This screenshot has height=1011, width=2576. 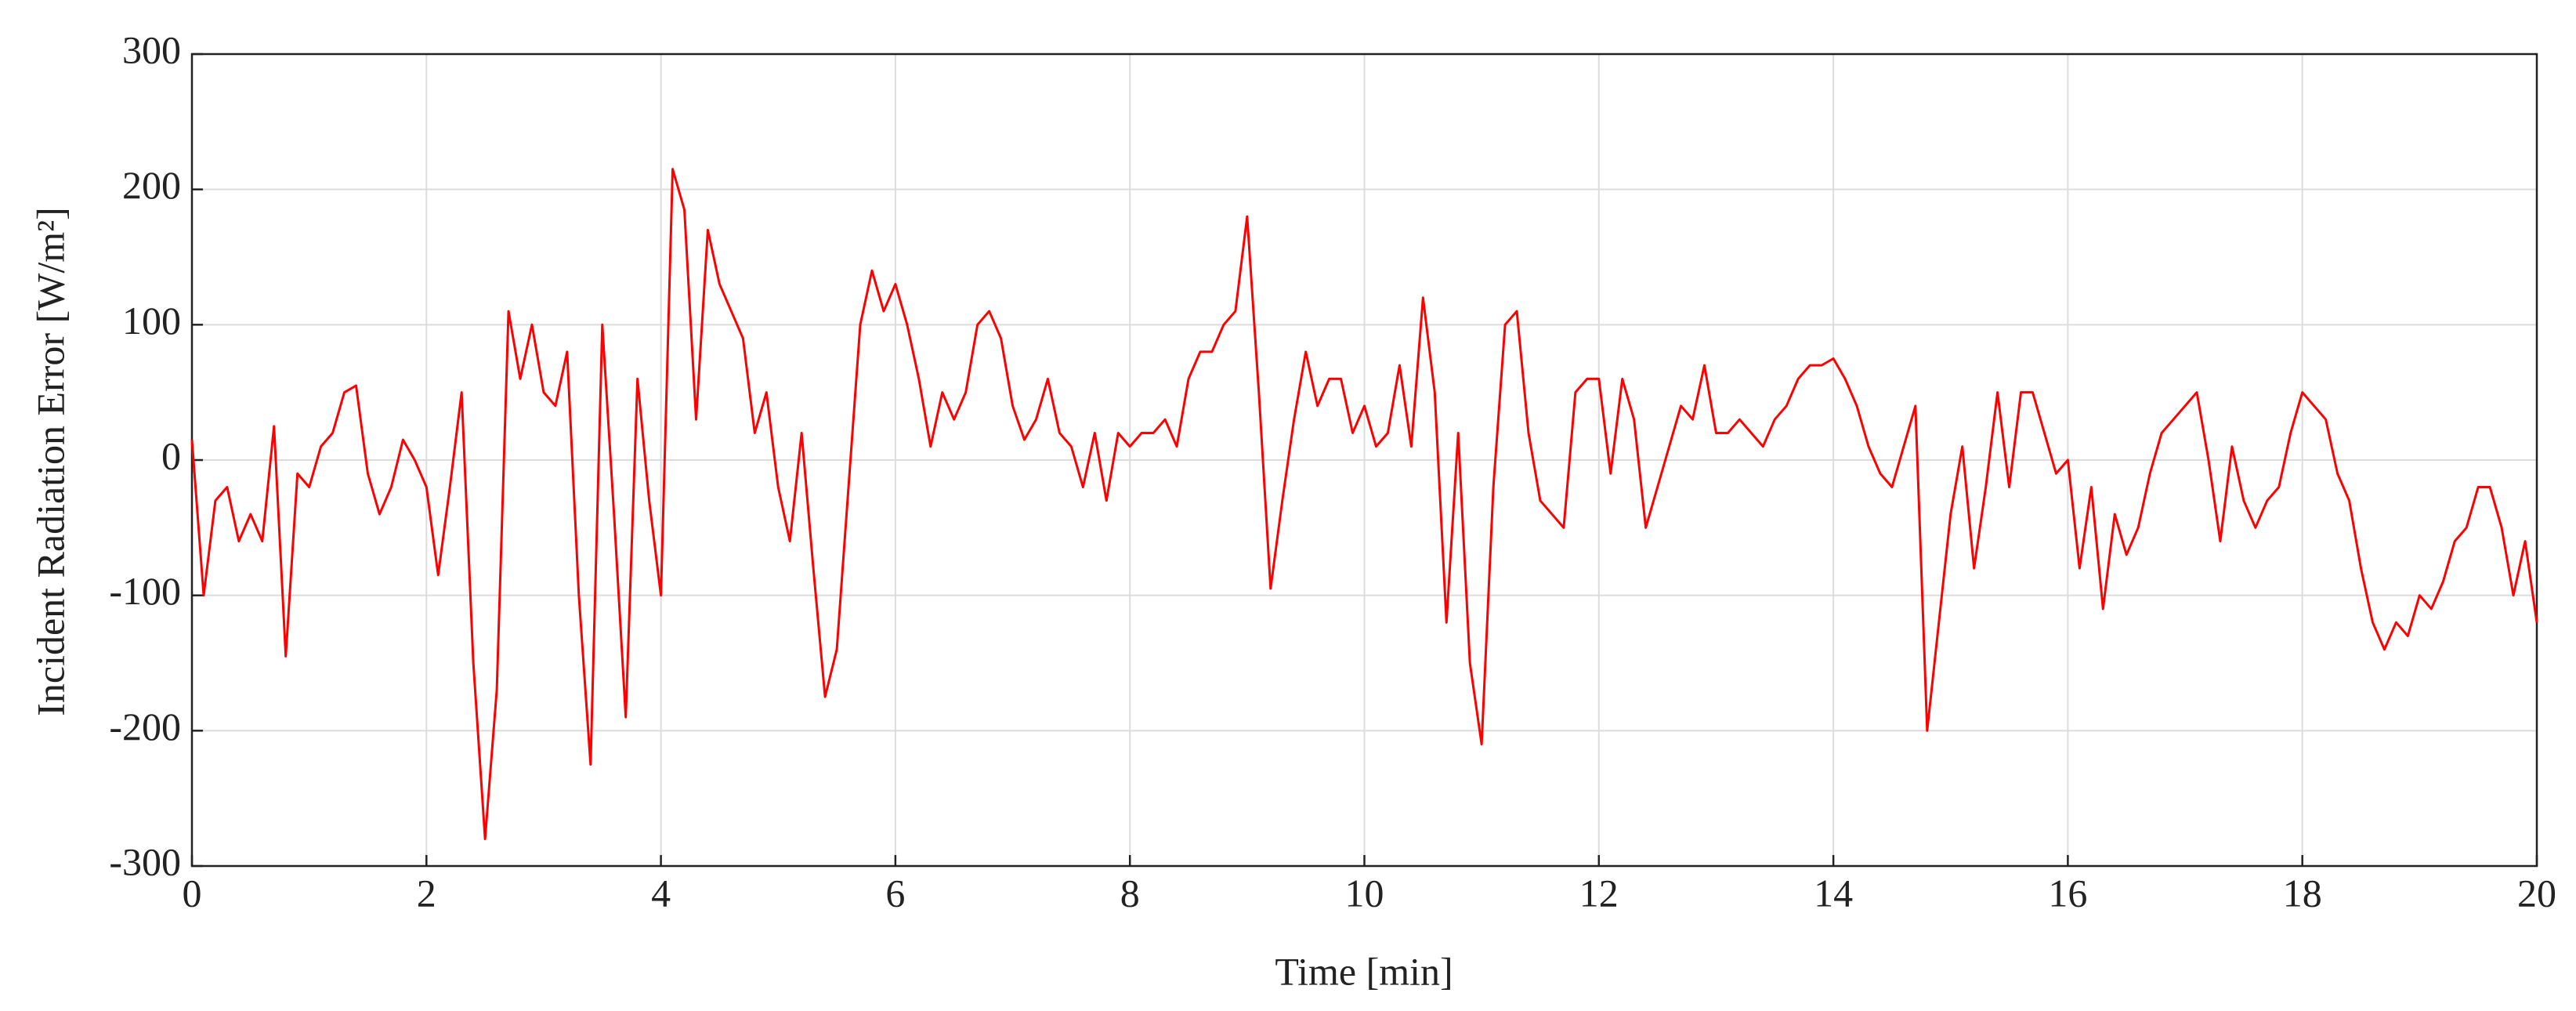 I want to click on y-tick-label: -100, so click(x=145, y=591).